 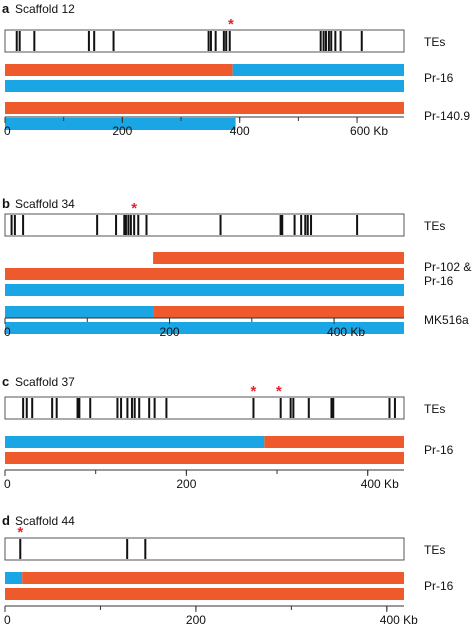 What do you see at coordinates (446, 320) in the screenshot?
I see `track-label: MK516a` at bounding box center [446, 320].